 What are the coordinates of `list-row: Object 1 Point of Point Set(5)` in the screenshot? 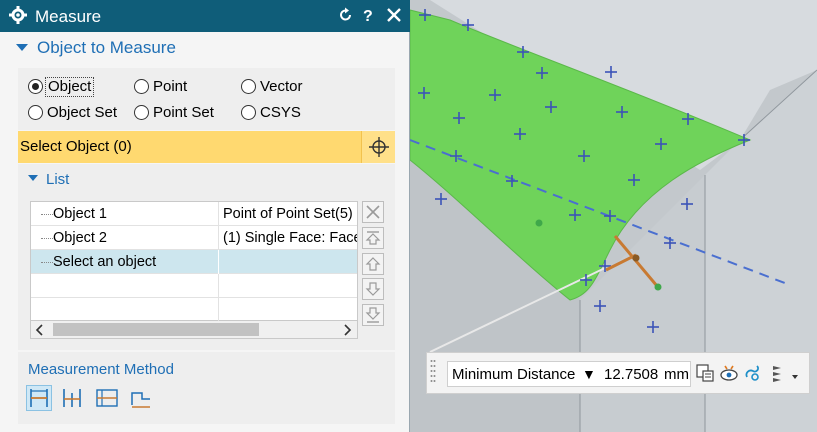 It's located at (194, 214).